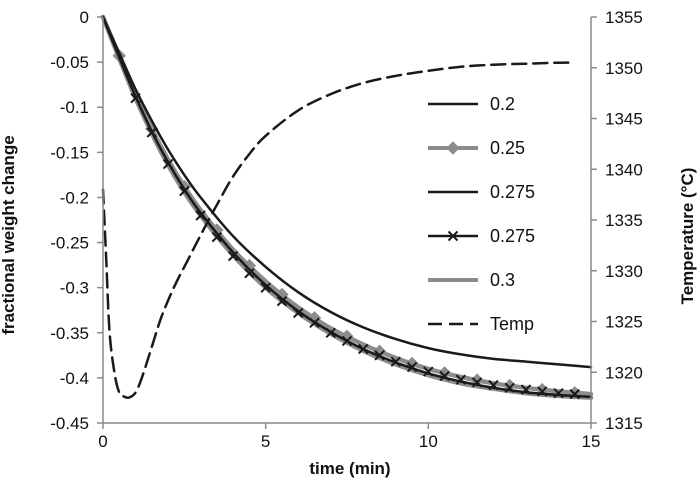 This screenshot has width=700, height=480. What do you see at coordinates (84, 17) in the screenshot?
I see `y-tick-label: 0` at bounding box center [84, 17].